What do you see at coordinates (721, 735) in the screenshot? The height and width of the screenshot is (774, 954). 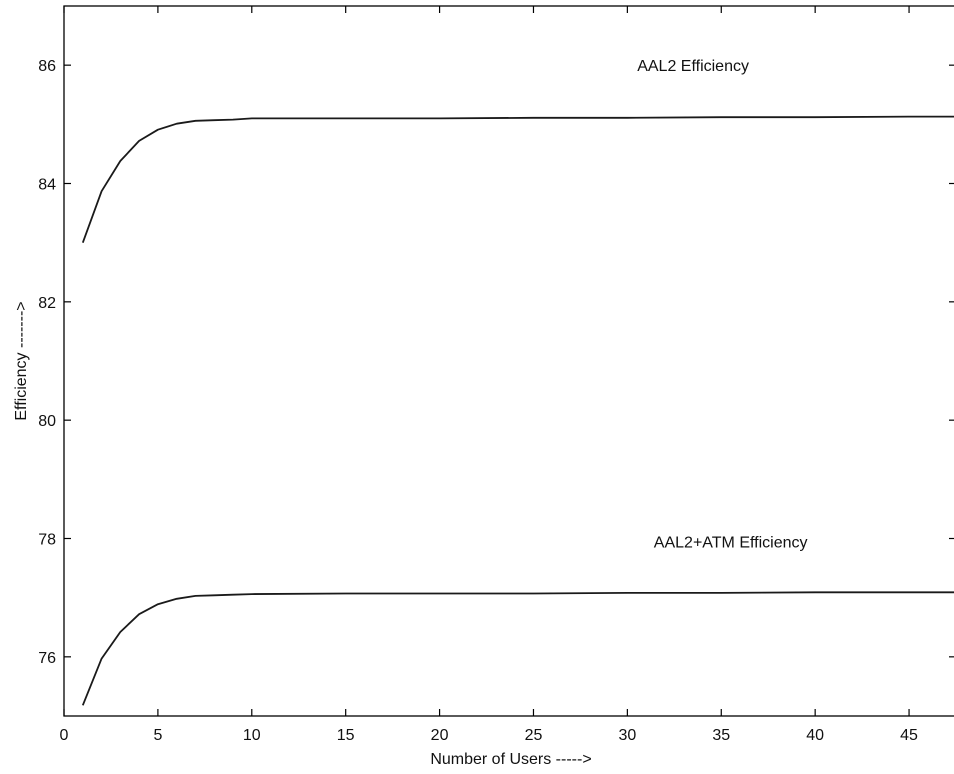 I see `x-tick-label: 35` at bounding box center [721, 735].